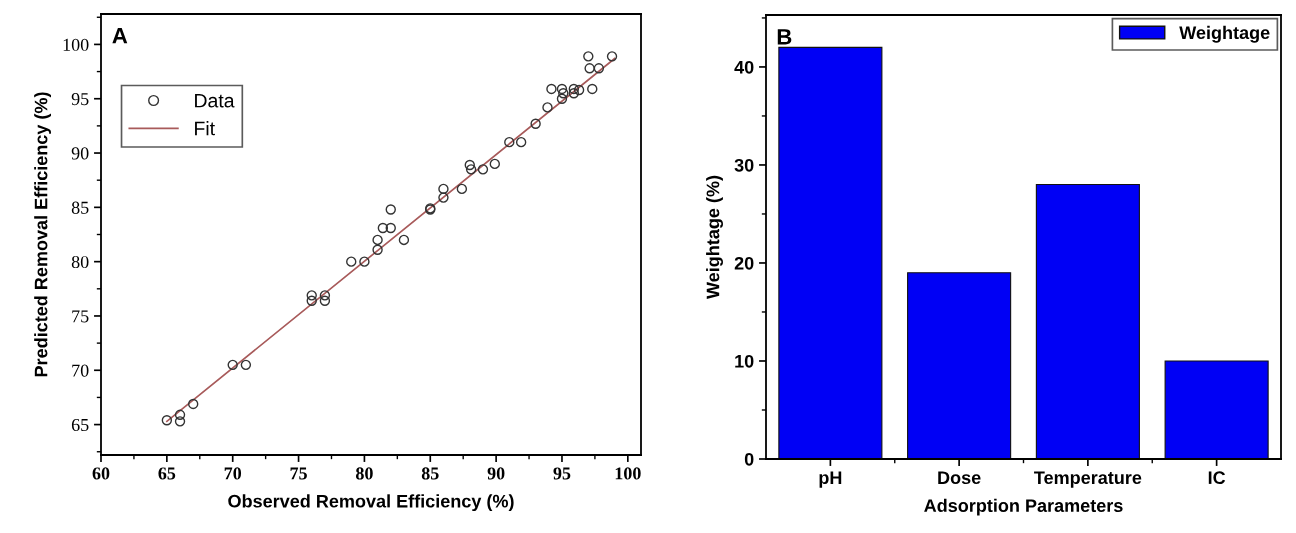 This screenshot has height=533, width=1296. I want to click on annotation: B, so click(784, 37).